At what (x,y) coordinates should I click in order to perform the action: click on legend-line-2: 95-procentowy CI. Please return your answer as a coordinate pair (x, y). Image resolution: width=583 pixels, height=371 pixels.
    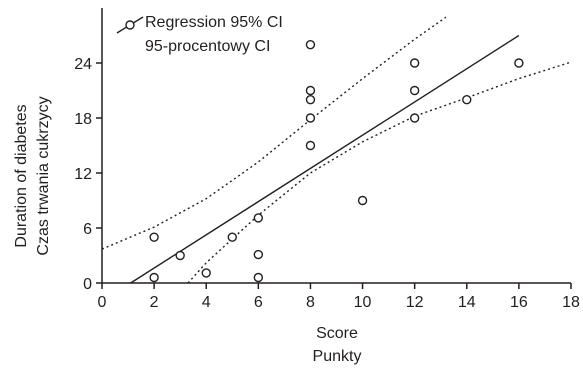
    Looking at the image, I should click on (207, 46).